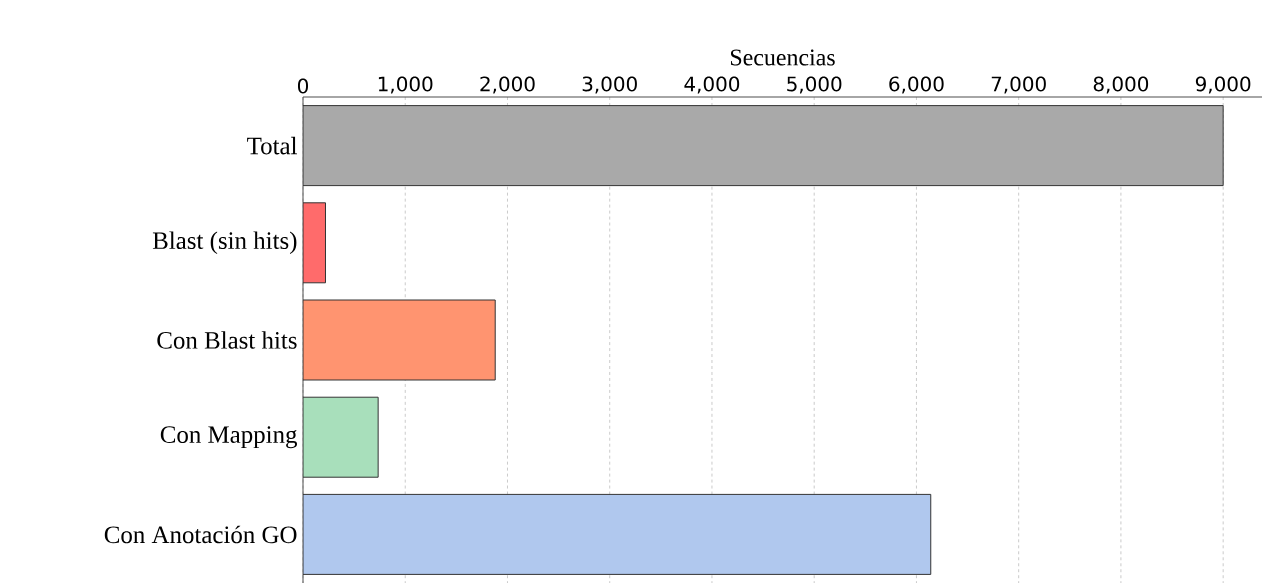  I want to click on x-tick-label: 7,000, so click(1018, 85).